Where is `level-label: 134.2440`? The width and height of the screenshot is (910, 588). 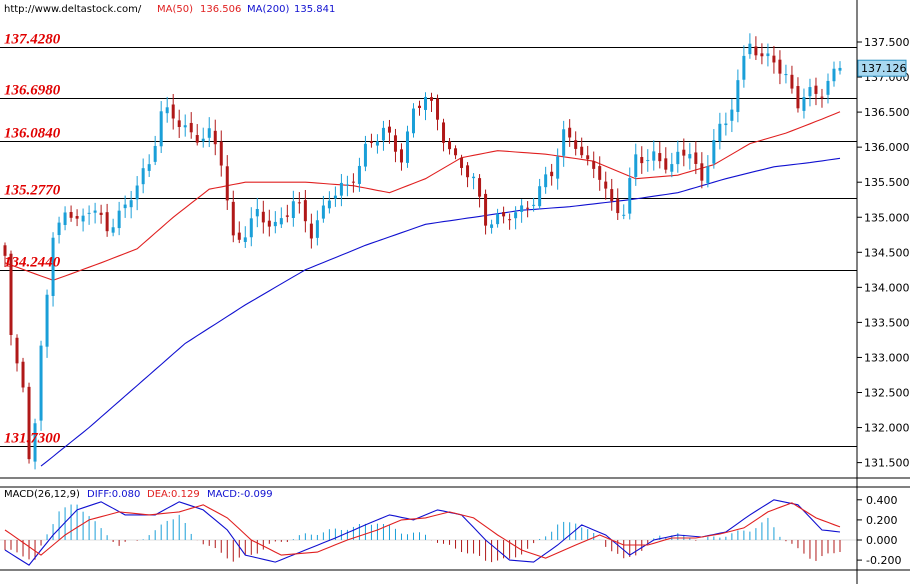 level-label: 134.2440 is located at coordinates (32, 263).